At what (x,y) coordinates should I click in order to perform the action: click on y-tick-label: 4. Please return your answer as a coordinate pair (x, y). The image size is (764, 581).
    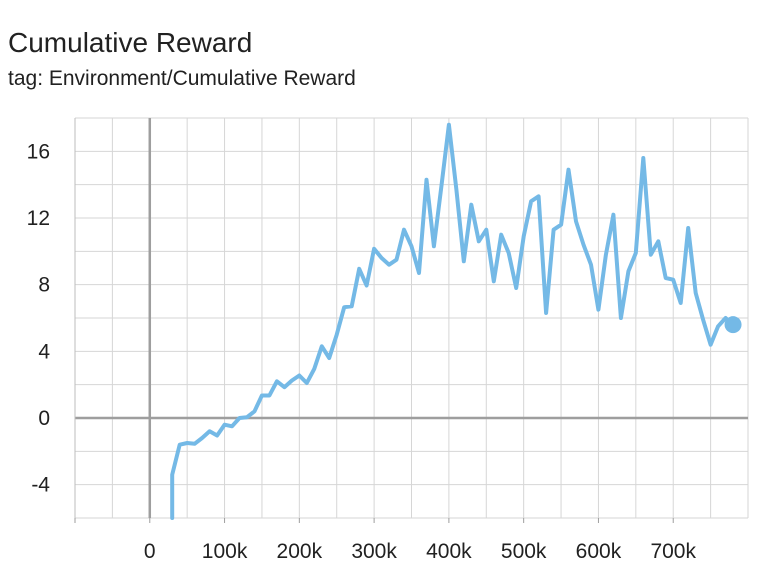
    Looking at the image, I should click on (44, 351).